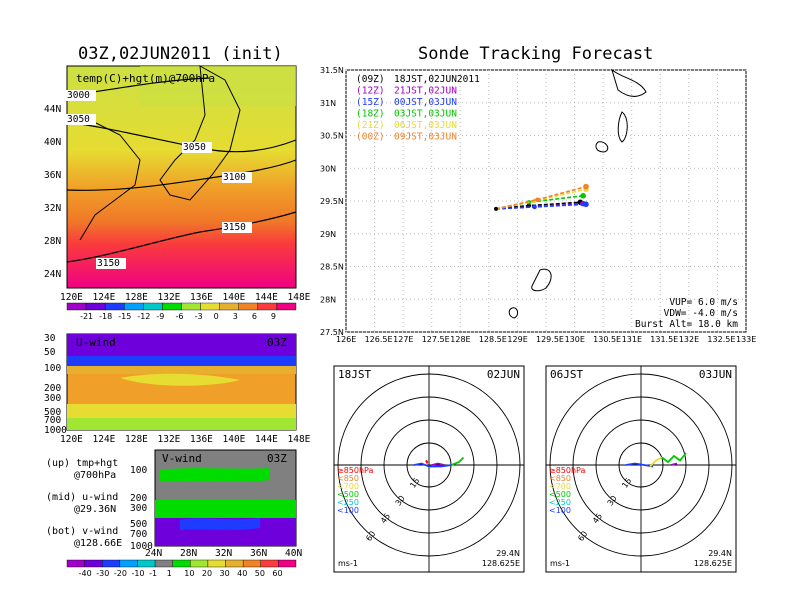 Image resolution: width=792 pixels, height=612 pixels. Describe the element at coordinates (138, 508) in the screenshot. I see `pressure-tick-label: 300` at that location.